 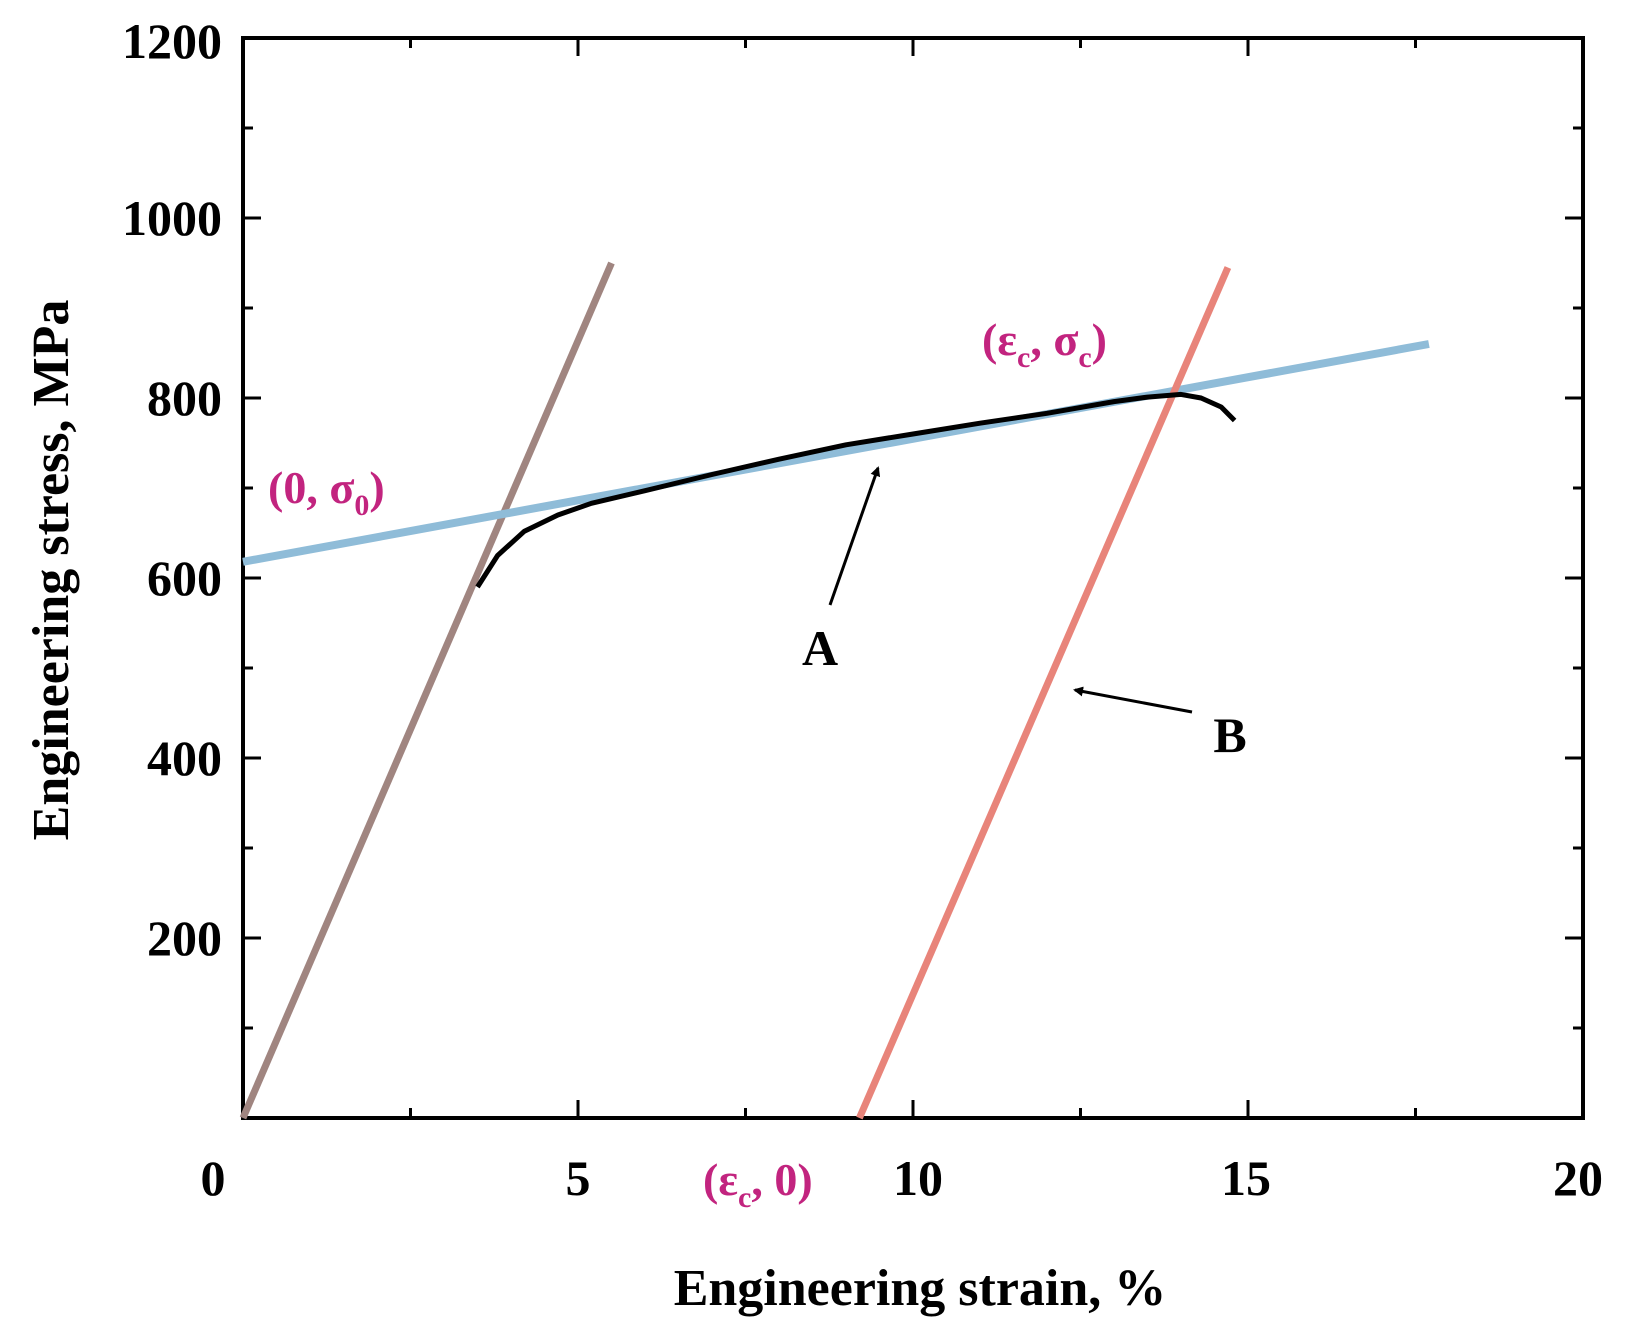 What do you see at coordinates (744, 1197) in the screenshot?
I see `annotation-point-e-sub: c` at bounding box center [744, 1197].